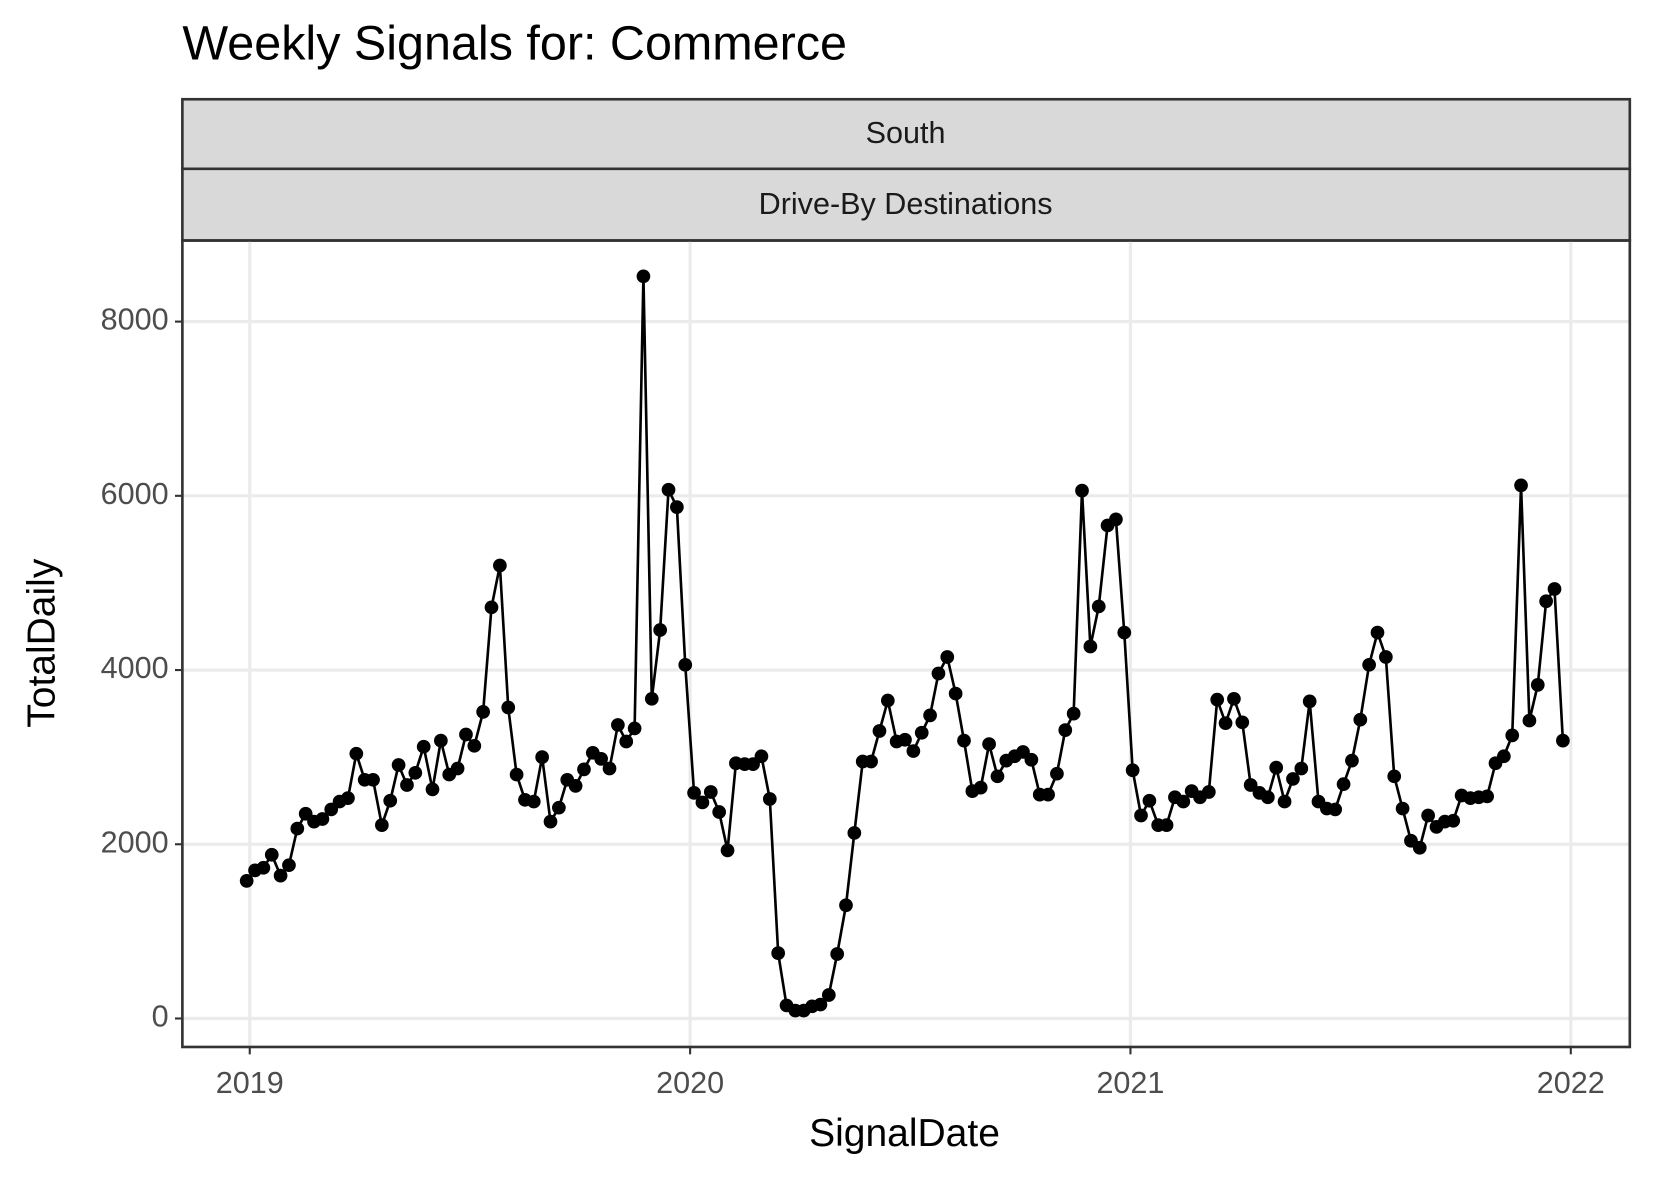  What do you see at coordinates (904, 1133) in the screenshot?
I see `x-axis-title: SignalDate` at bounding box center [904, 1133].